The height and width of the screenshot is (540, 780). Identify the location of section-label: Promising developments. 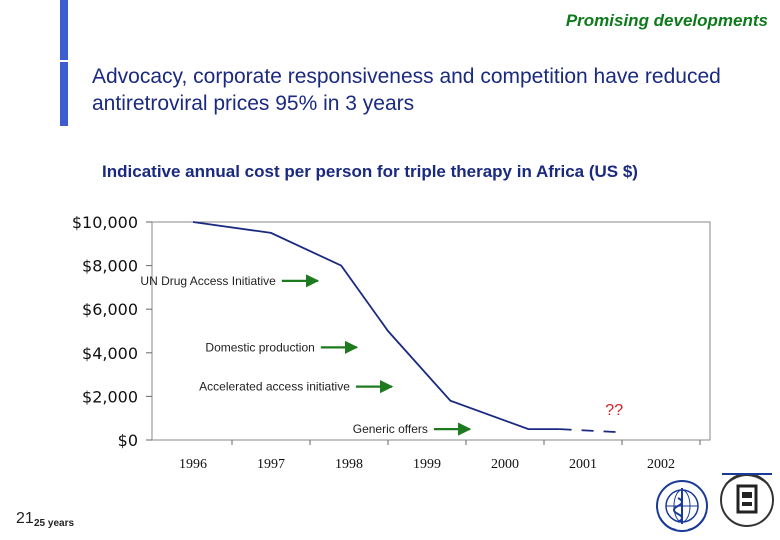
(666, 20).